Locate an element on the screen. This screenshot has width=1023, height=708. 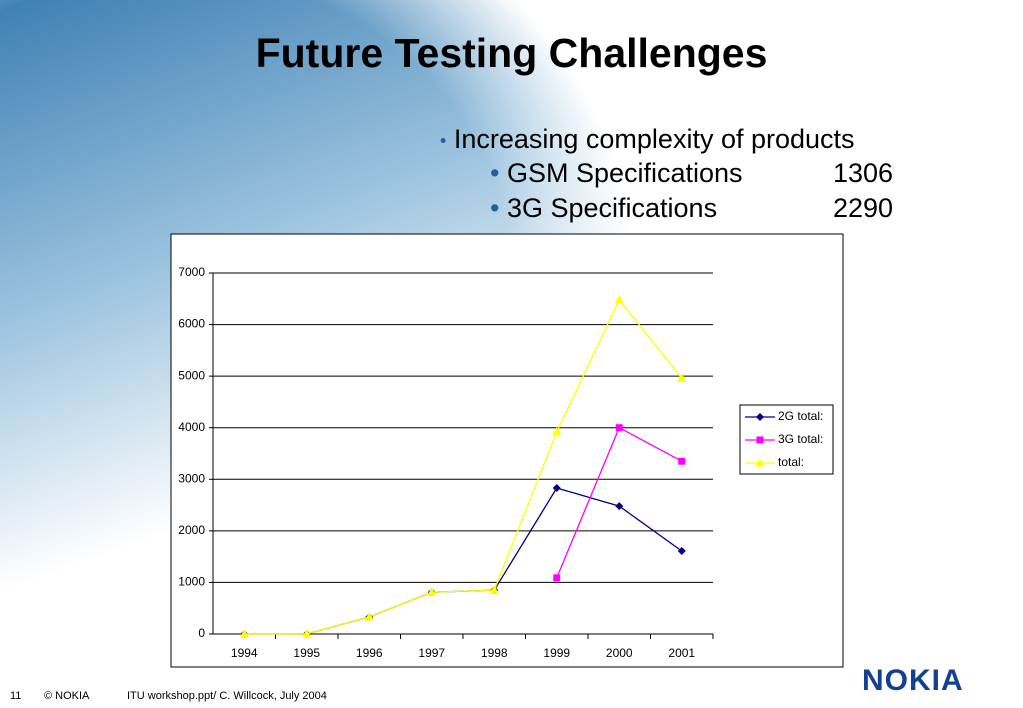
bullet: • Increasing complexity of products is located at coordinates (647, 139).